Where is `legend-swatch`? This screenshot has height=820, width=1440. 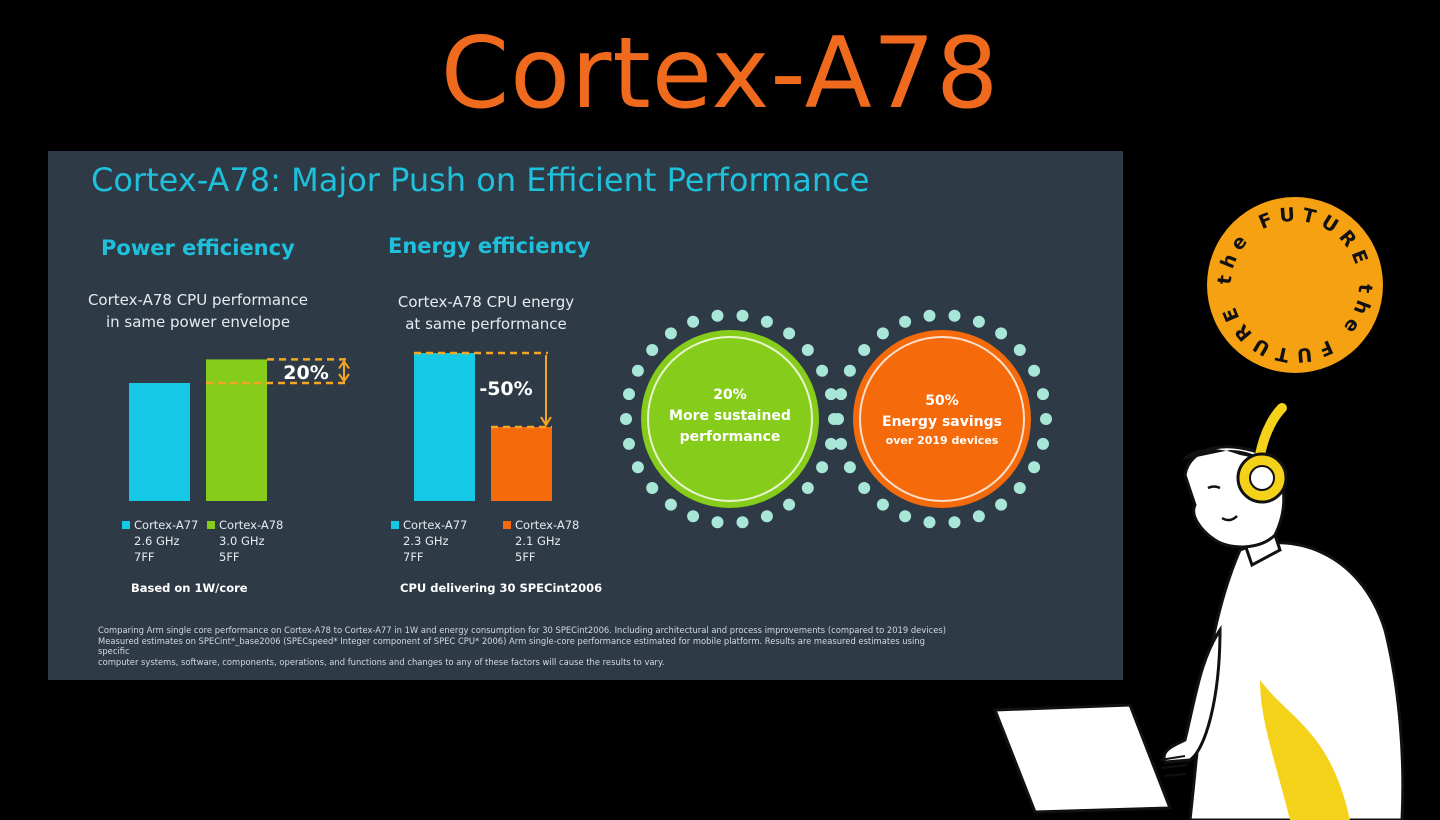
legend-swatch is located at coordinates (126, 525).